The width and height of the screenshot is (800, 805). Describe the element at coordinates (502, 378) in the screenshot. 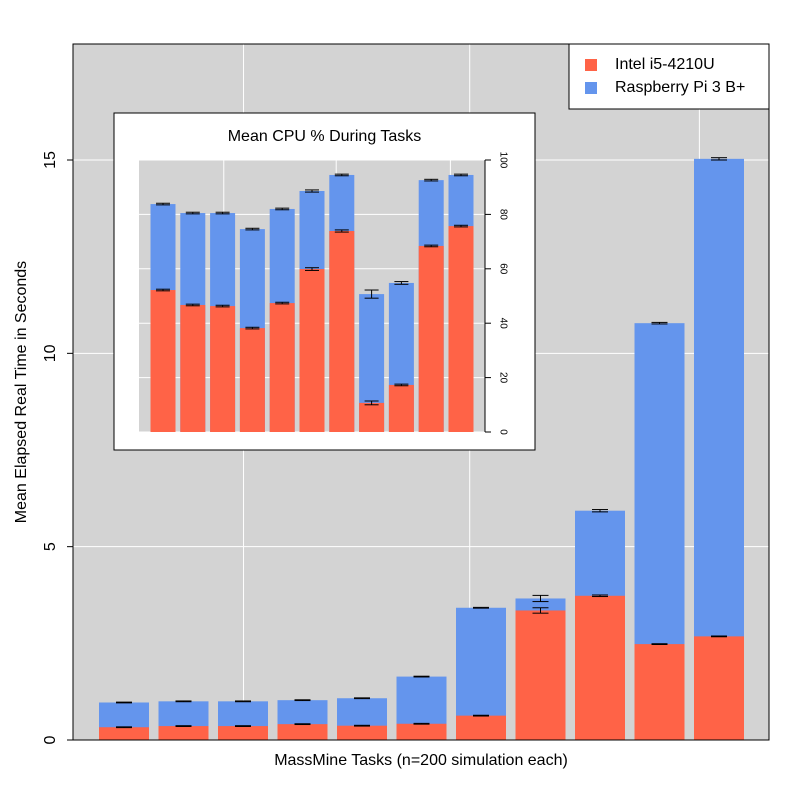

I see `y-tick-label: 20` at that location.